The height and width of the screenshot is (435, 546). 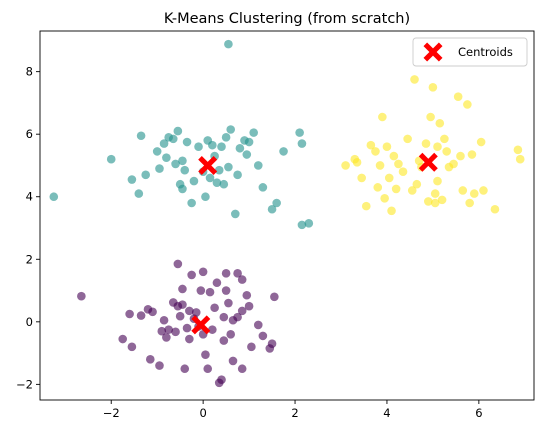 What do you see at coordinates (485, 52) in the screenshot?
I see `legend-label: Centroids` at bounding box center [485, 52].